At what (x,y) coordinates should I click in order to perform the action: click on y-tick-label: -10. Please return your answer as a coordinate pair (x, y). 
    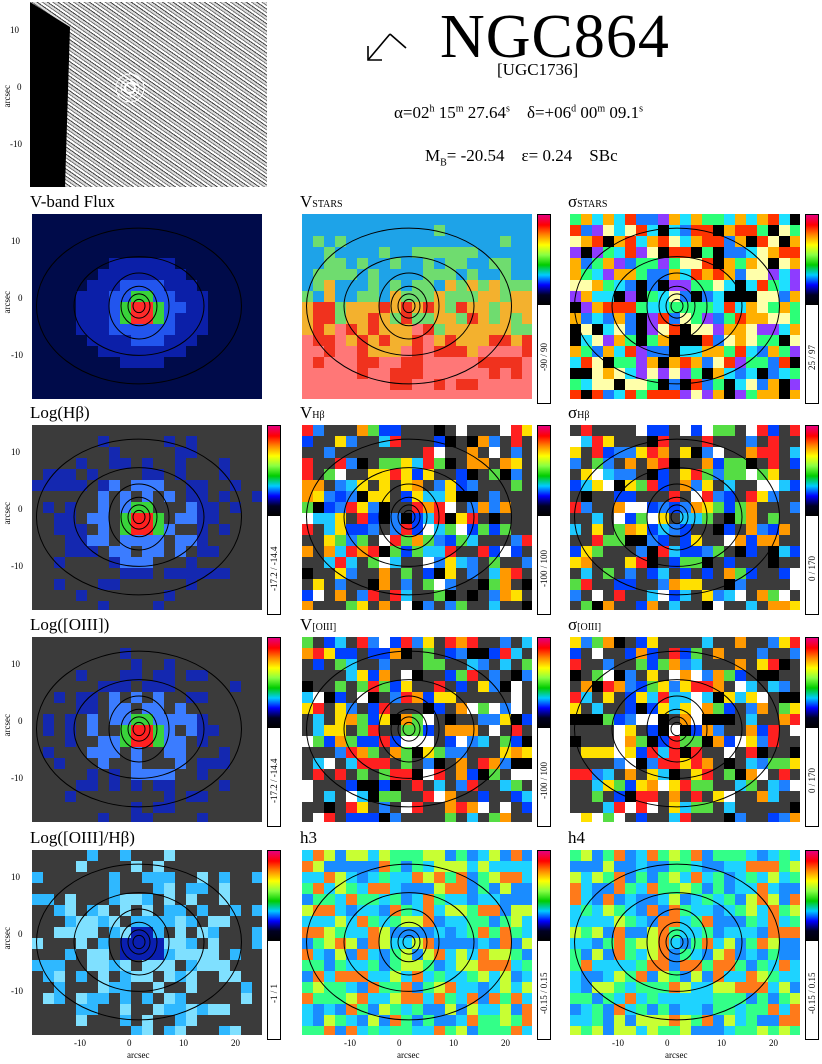
    Looking at the image, I should click on (17, 355).